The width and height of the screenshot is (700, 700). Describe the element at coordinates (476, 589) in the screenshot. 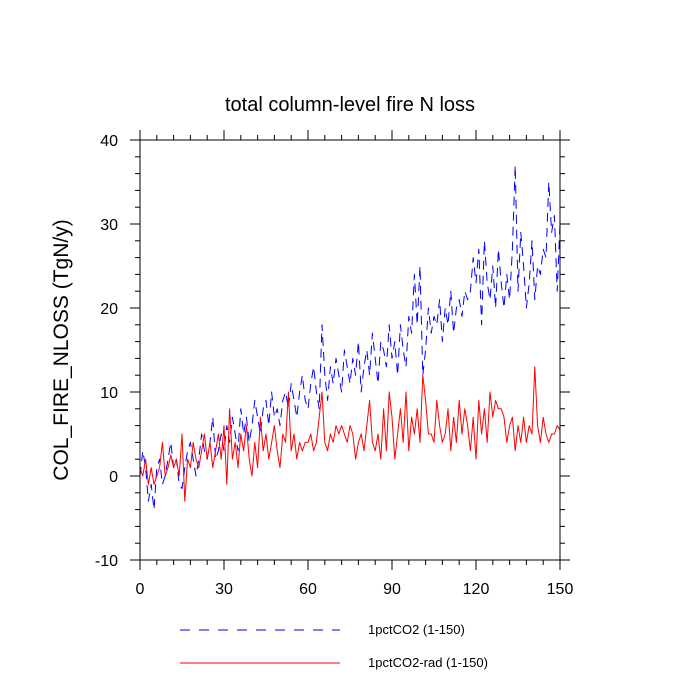

I see `x-tick-label: 120` at that location.